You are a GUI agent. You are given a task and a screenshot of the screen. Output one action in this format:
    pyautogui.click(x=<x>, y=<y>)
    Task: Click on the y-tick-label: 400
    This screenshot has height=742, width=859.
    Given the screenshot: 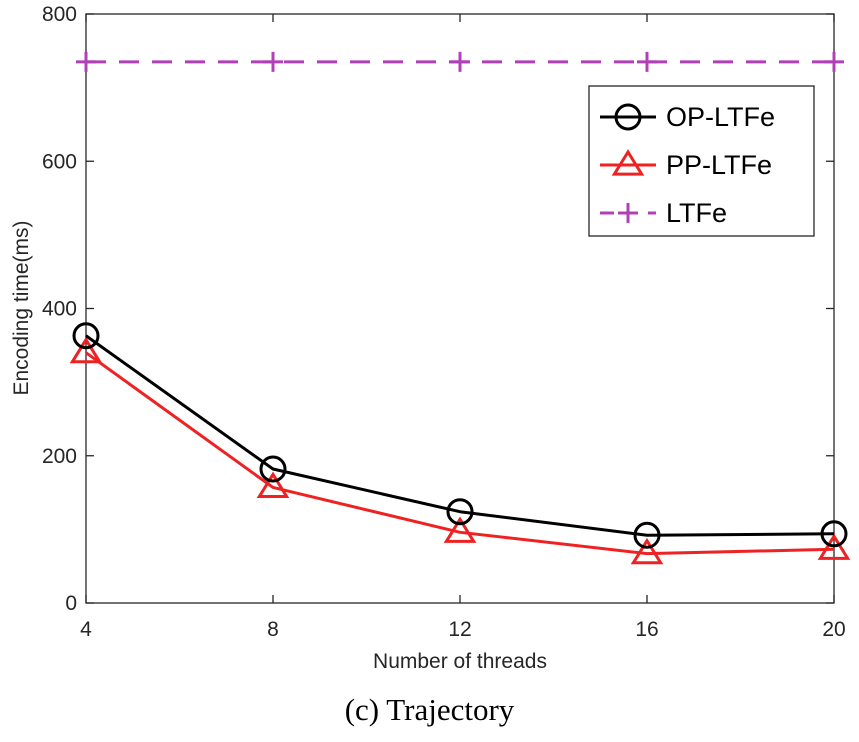 What is the action you would take?
    pyautogui.click(x=59, y=309)
    